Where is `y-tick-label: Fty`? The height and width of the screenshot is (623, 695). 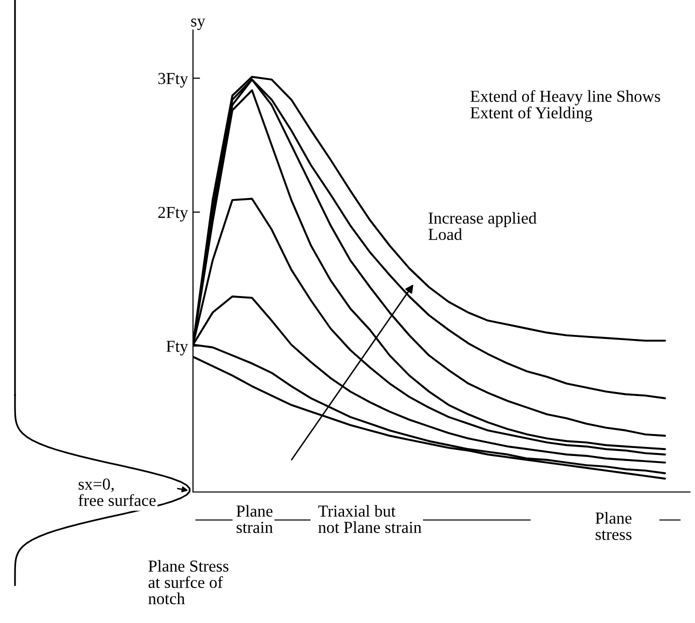 y-tick-label: Fty is located at coordinates (177, 348).